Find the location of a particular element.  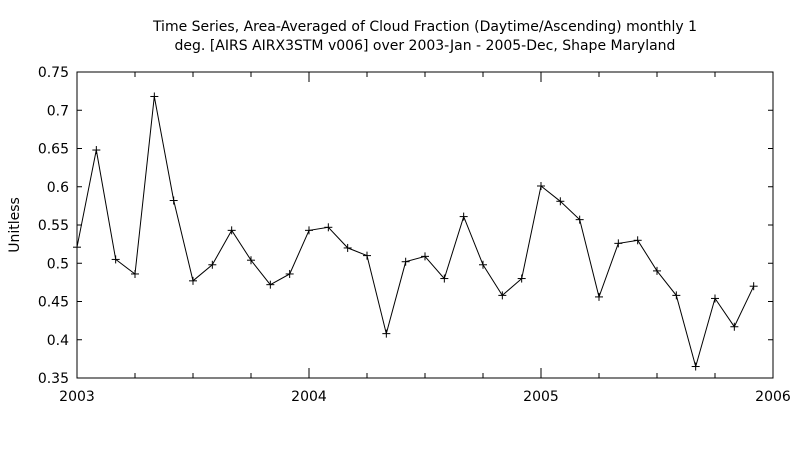

y-tick-label: 0.5 is located at coordinates (58, 264).